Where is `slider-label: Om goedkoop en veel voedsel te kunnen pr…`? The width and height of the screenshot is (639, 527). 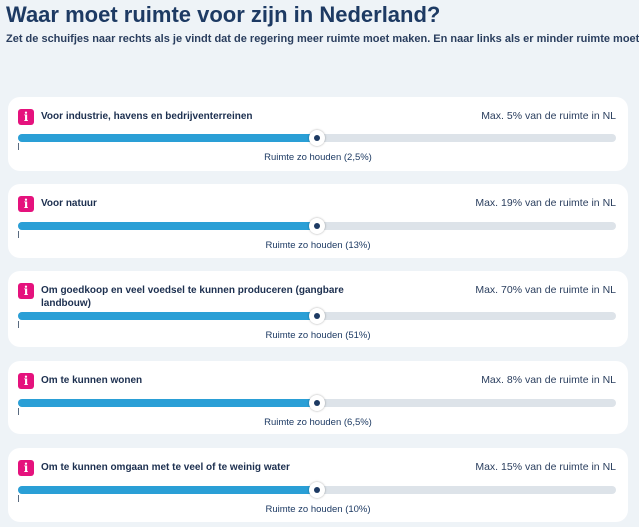
slider-label: Om goedkoop en veel voedsel te kunnen pr… is located at coordinates (192, 297).